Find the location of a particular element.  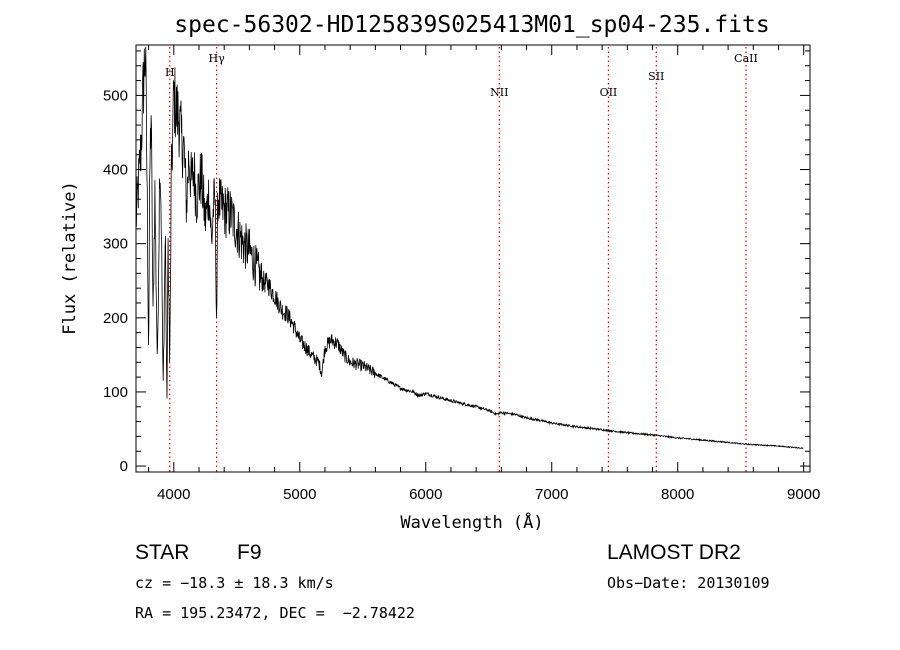

survey-name: LAMOST DR2 is located at coordinates (674, 552).